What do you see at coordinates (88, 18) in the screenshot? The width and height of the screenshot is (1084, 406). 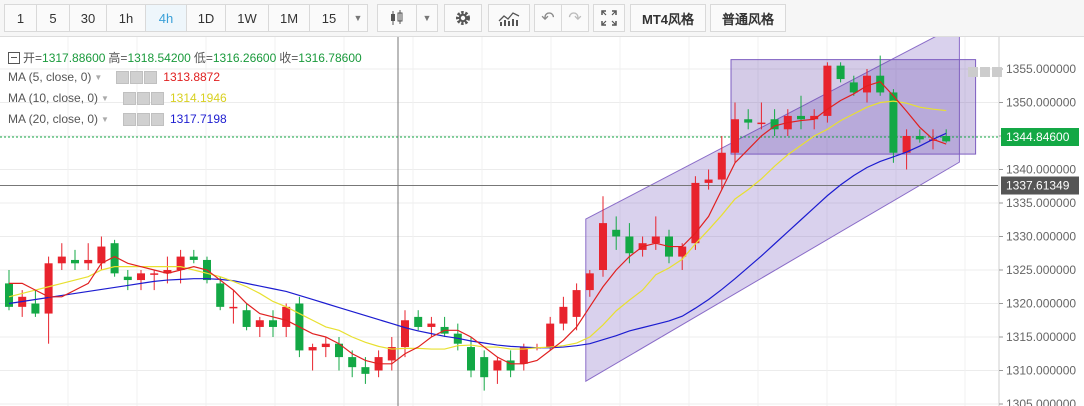 I see `interval-30-button: 30` at bounding box center [88, 18].